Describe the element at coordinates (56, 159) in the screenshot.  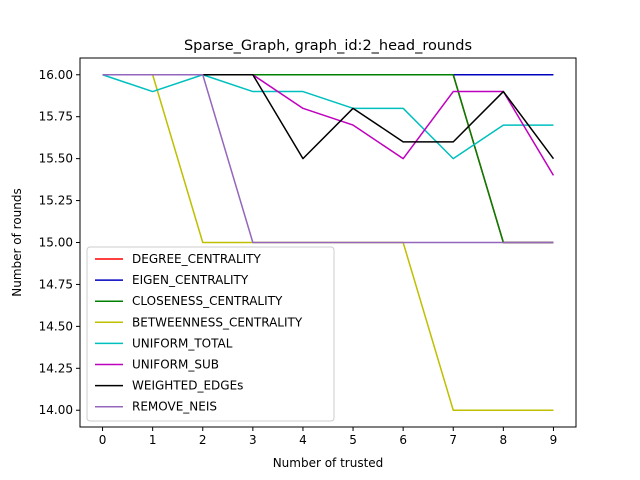
I see `y-tick-label: 15.50` at that location.